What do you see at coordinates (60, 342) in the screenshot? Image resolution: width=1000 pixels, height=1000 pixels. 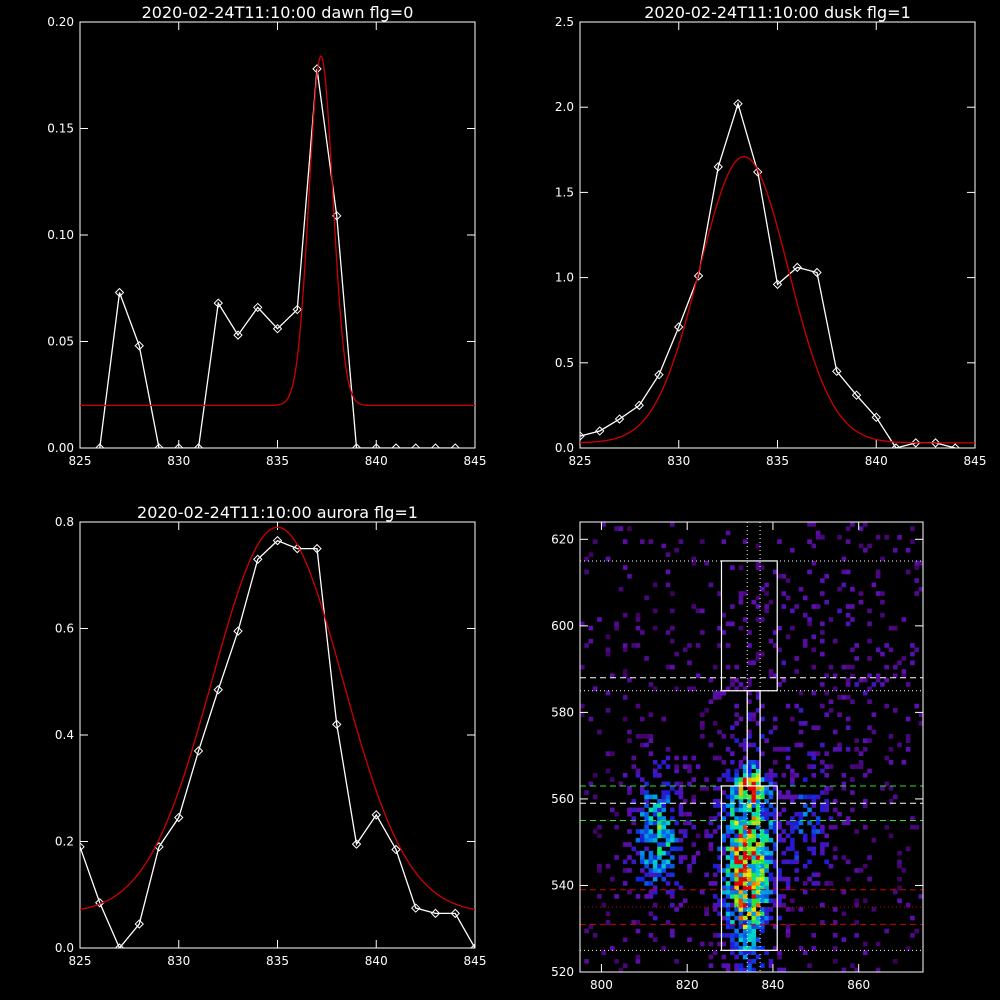 I see `dawn-ytick-label: 0.05` at bounding box center [60, 342].